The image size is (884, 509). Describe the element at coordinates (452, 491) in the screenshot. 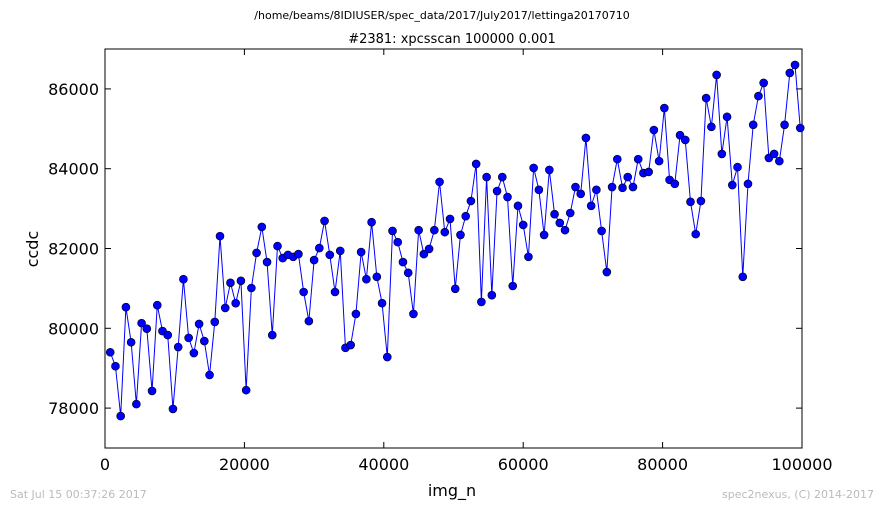

I see `x-axis-label: img_n` at that location.